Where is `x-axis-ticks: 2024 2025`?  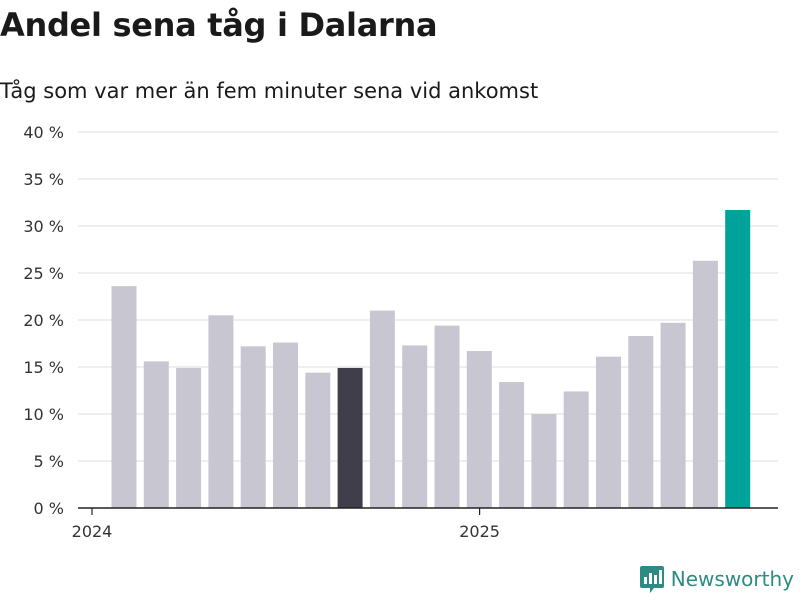
x-axis-ticks: 2024 2025 is located at coordinates (286, 524).